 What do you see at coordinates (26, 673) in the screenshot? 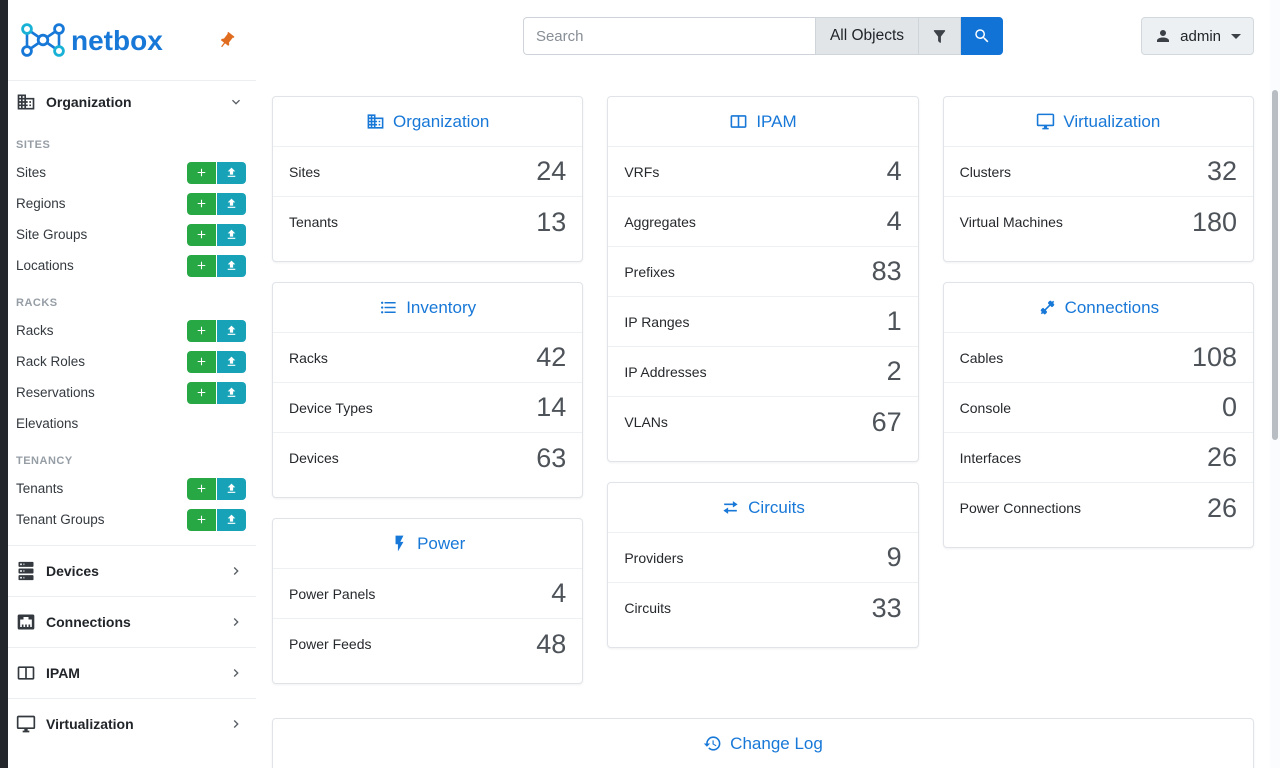
I see `counter-grid-icon` at bounding box center [26, 673].